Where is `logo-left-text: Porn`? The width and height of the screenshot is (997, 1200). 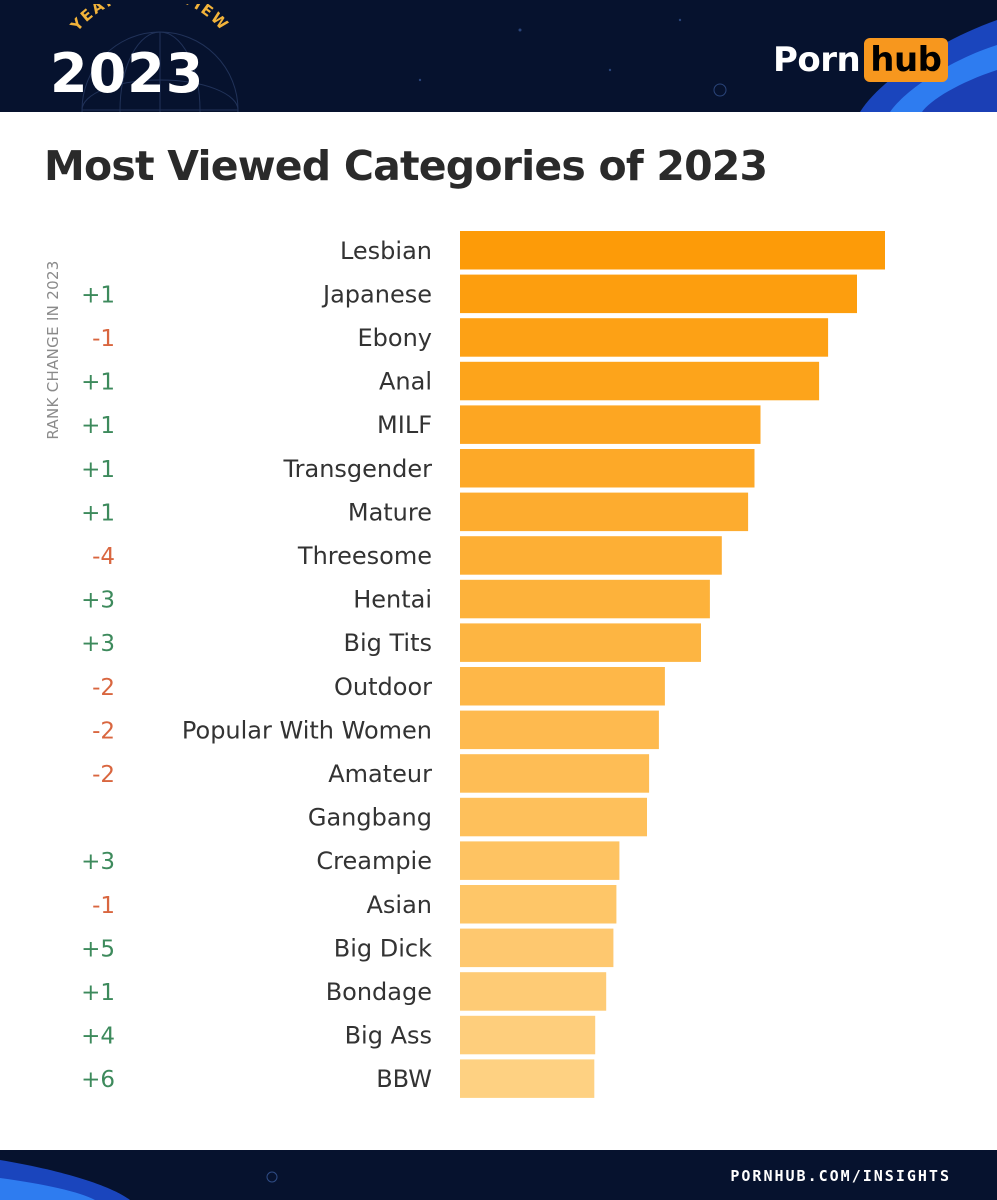
logo-left-text: Porn is located at coordinates (817, 60).